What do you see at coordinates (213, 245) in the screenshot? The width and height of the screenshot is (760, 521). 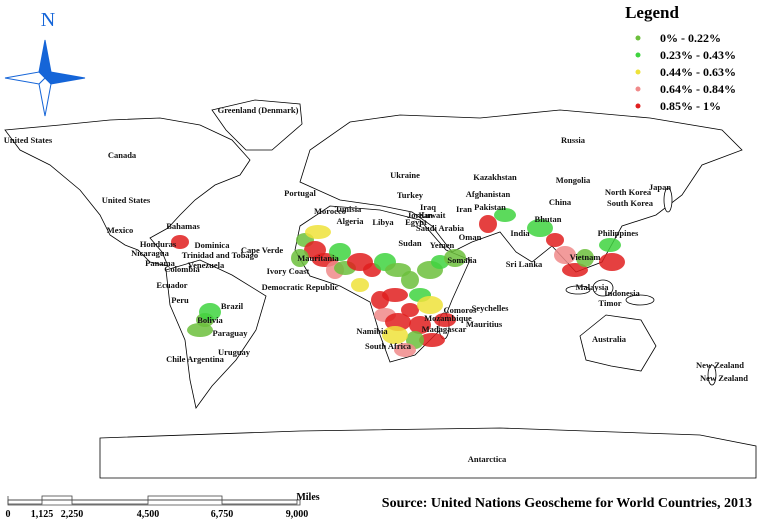 I see `country-label: Dominica` at bounding box center [213, 245].